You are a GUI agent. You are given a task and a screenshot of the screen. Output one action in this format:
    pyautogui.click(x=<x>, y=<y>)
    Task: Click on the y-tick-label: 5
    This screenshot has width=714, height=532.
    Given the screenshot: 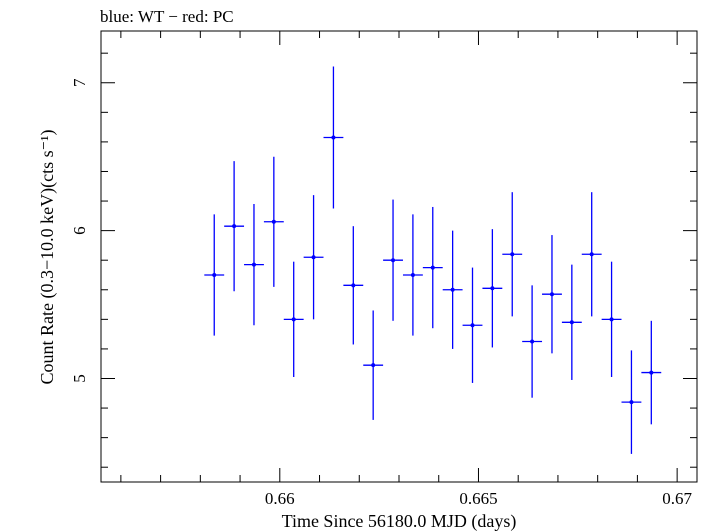 What is the action you would take?
    pyautogui.click(x=79, y=378)
    